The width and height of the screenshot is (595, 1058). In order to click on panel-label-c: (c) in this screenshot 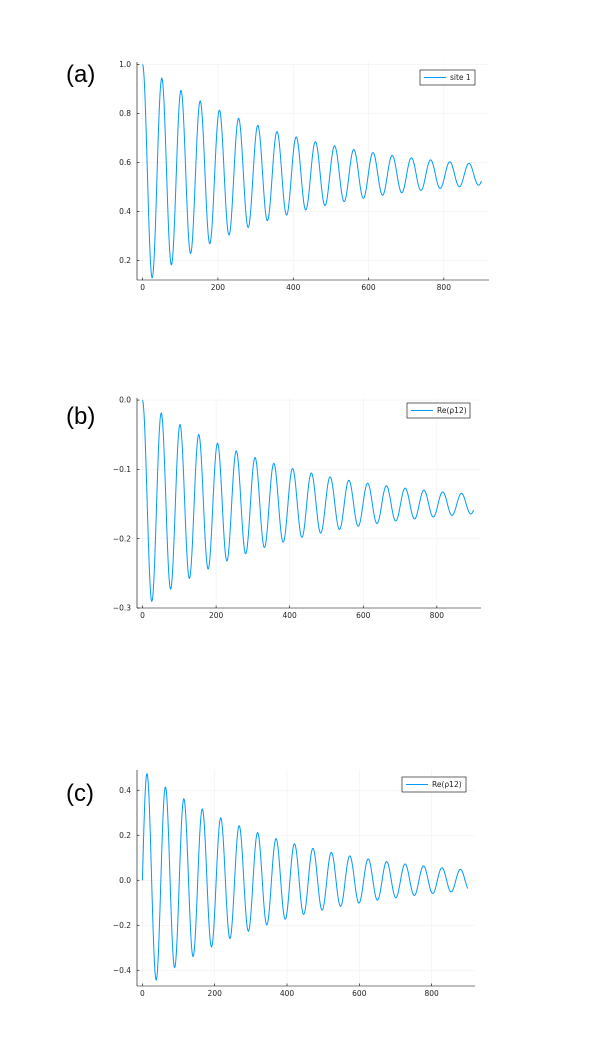, I will do `click(80, 793)`.